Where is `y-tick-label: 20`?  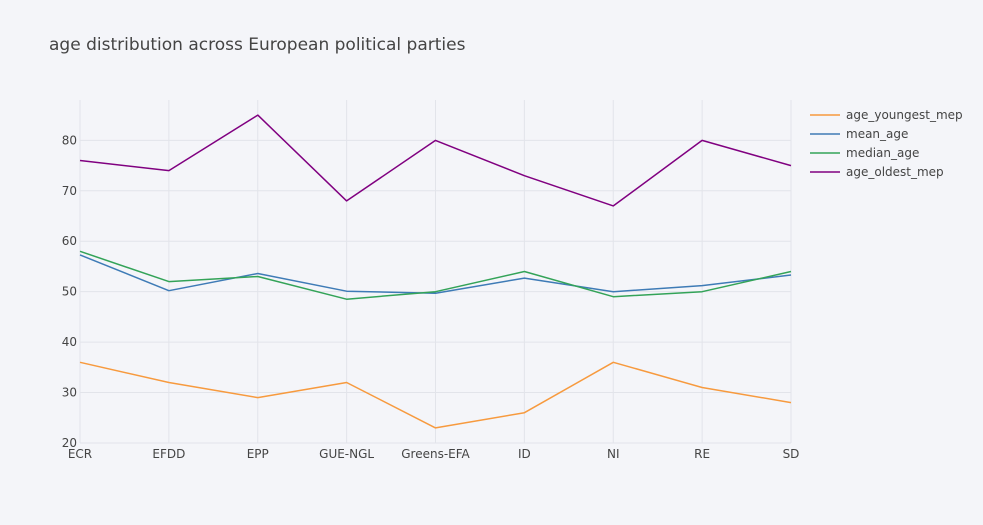 y-tick-label: 20 is located at coordinates (69, 443).